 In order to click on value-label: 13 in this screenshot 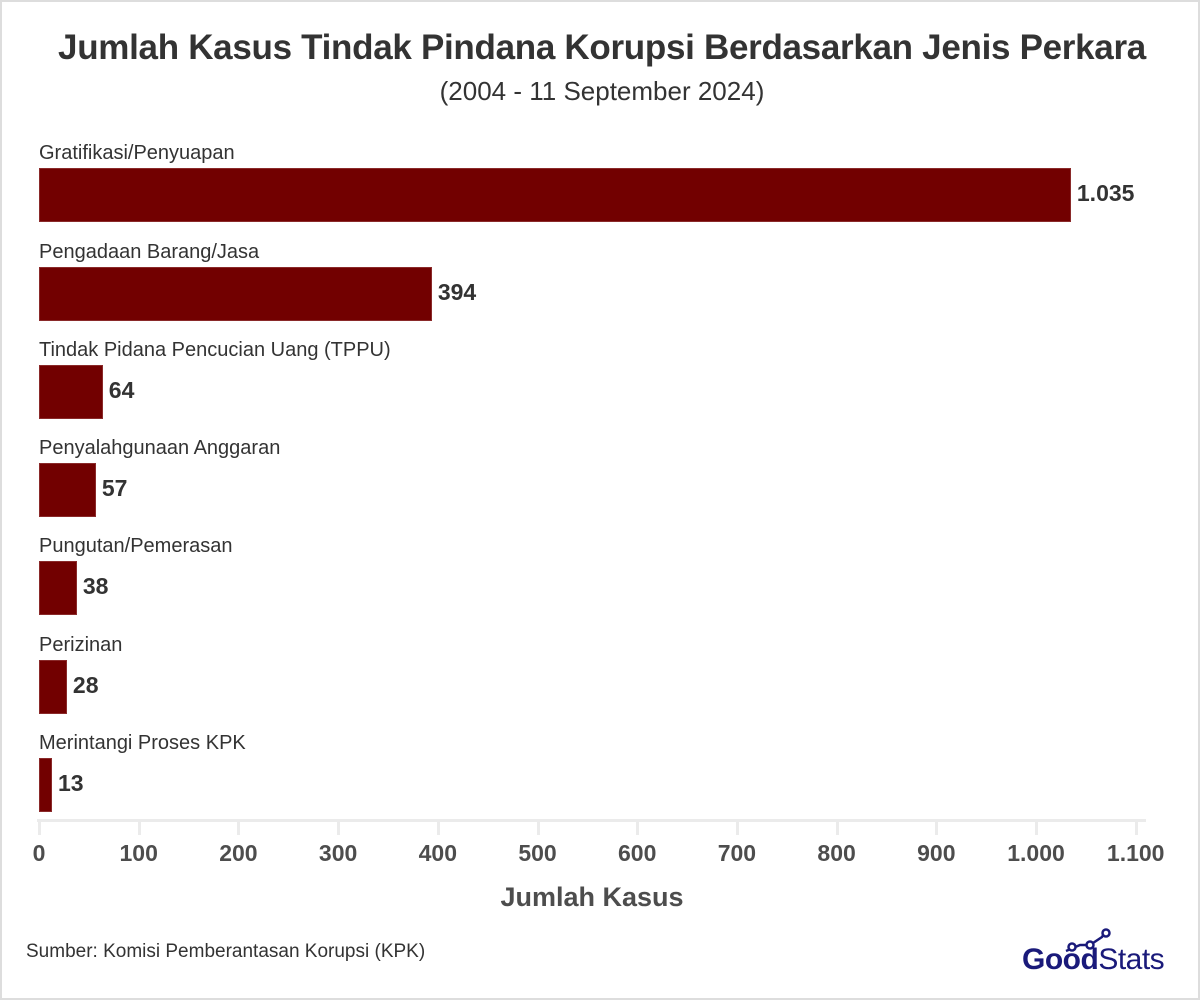, I will do `click(70, 783)`.